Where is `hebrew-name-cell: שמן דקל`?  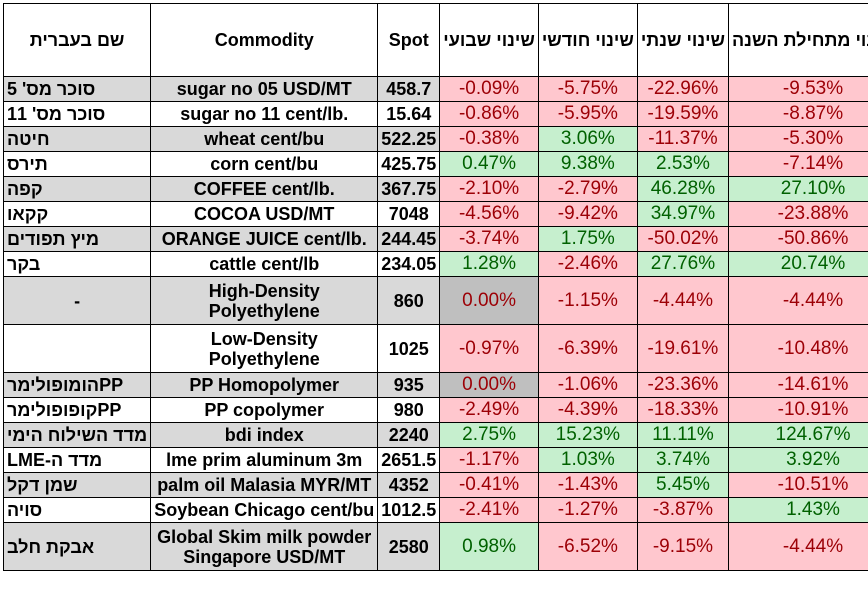
hebrew-name-cell: שמן דקל is located at coordinates (77, 485).